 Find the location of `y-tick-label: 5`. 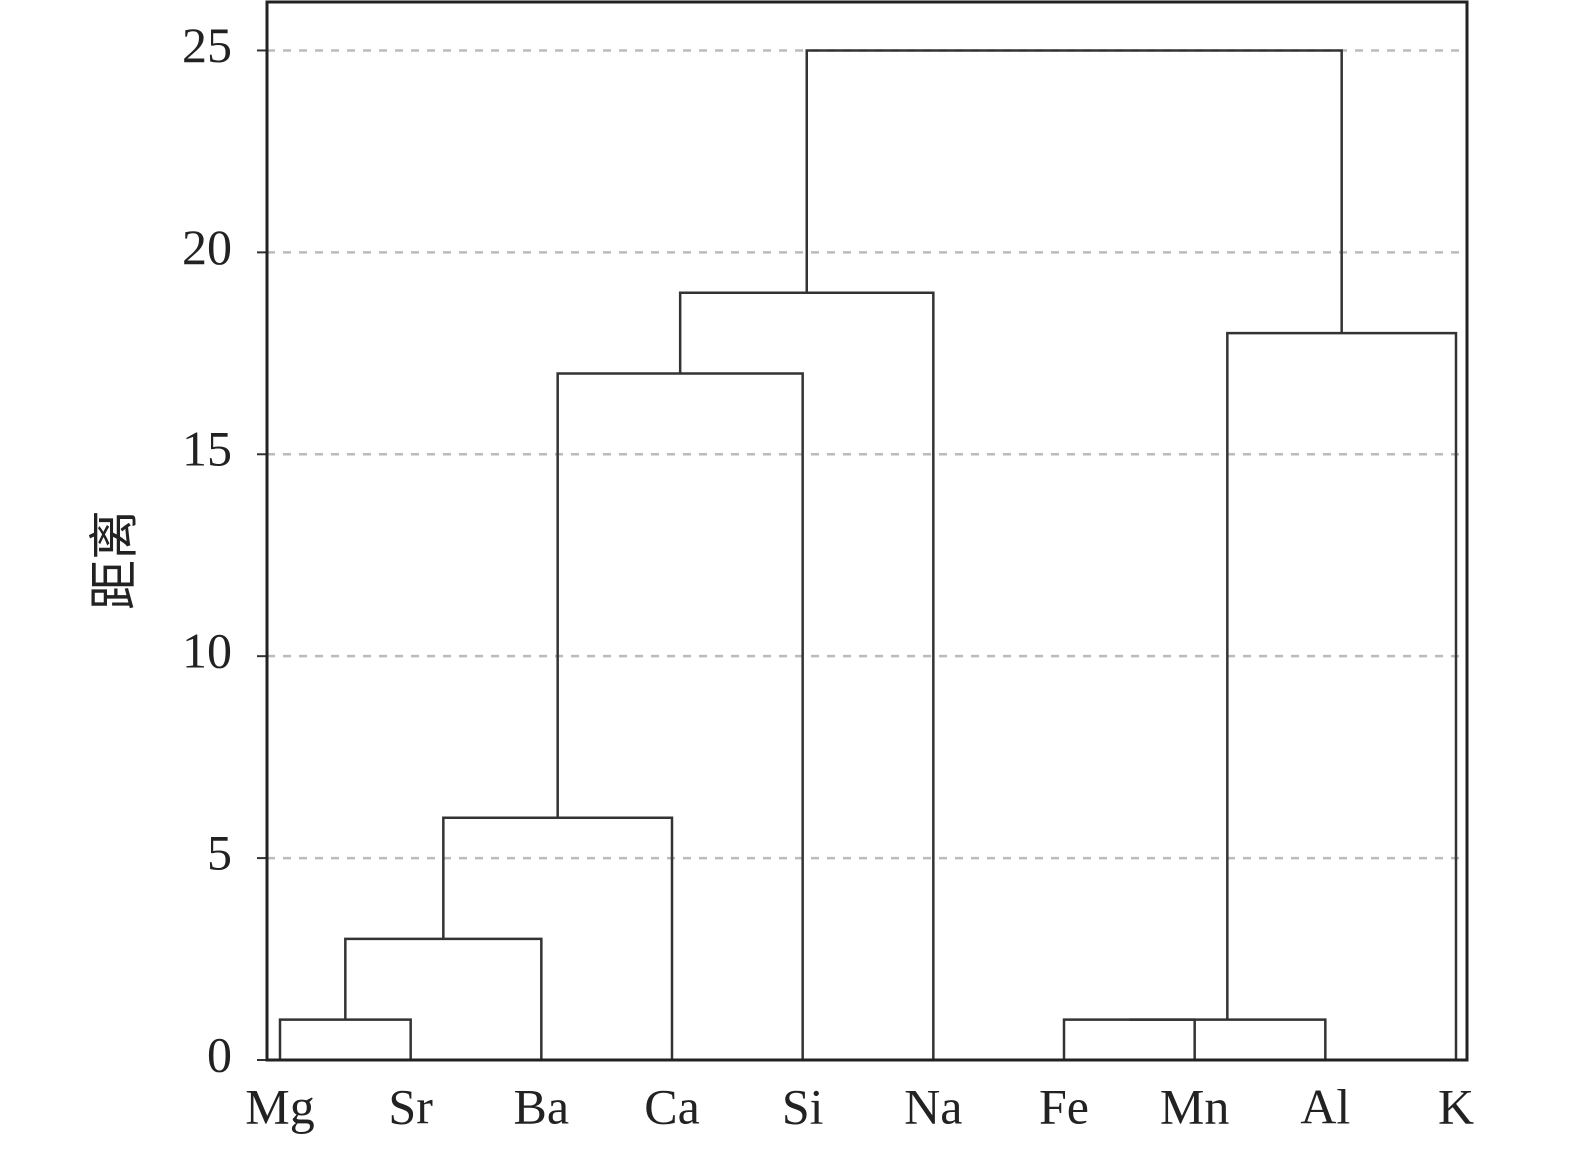

y-tick-label: 5 is located at coordinates (219, 853).